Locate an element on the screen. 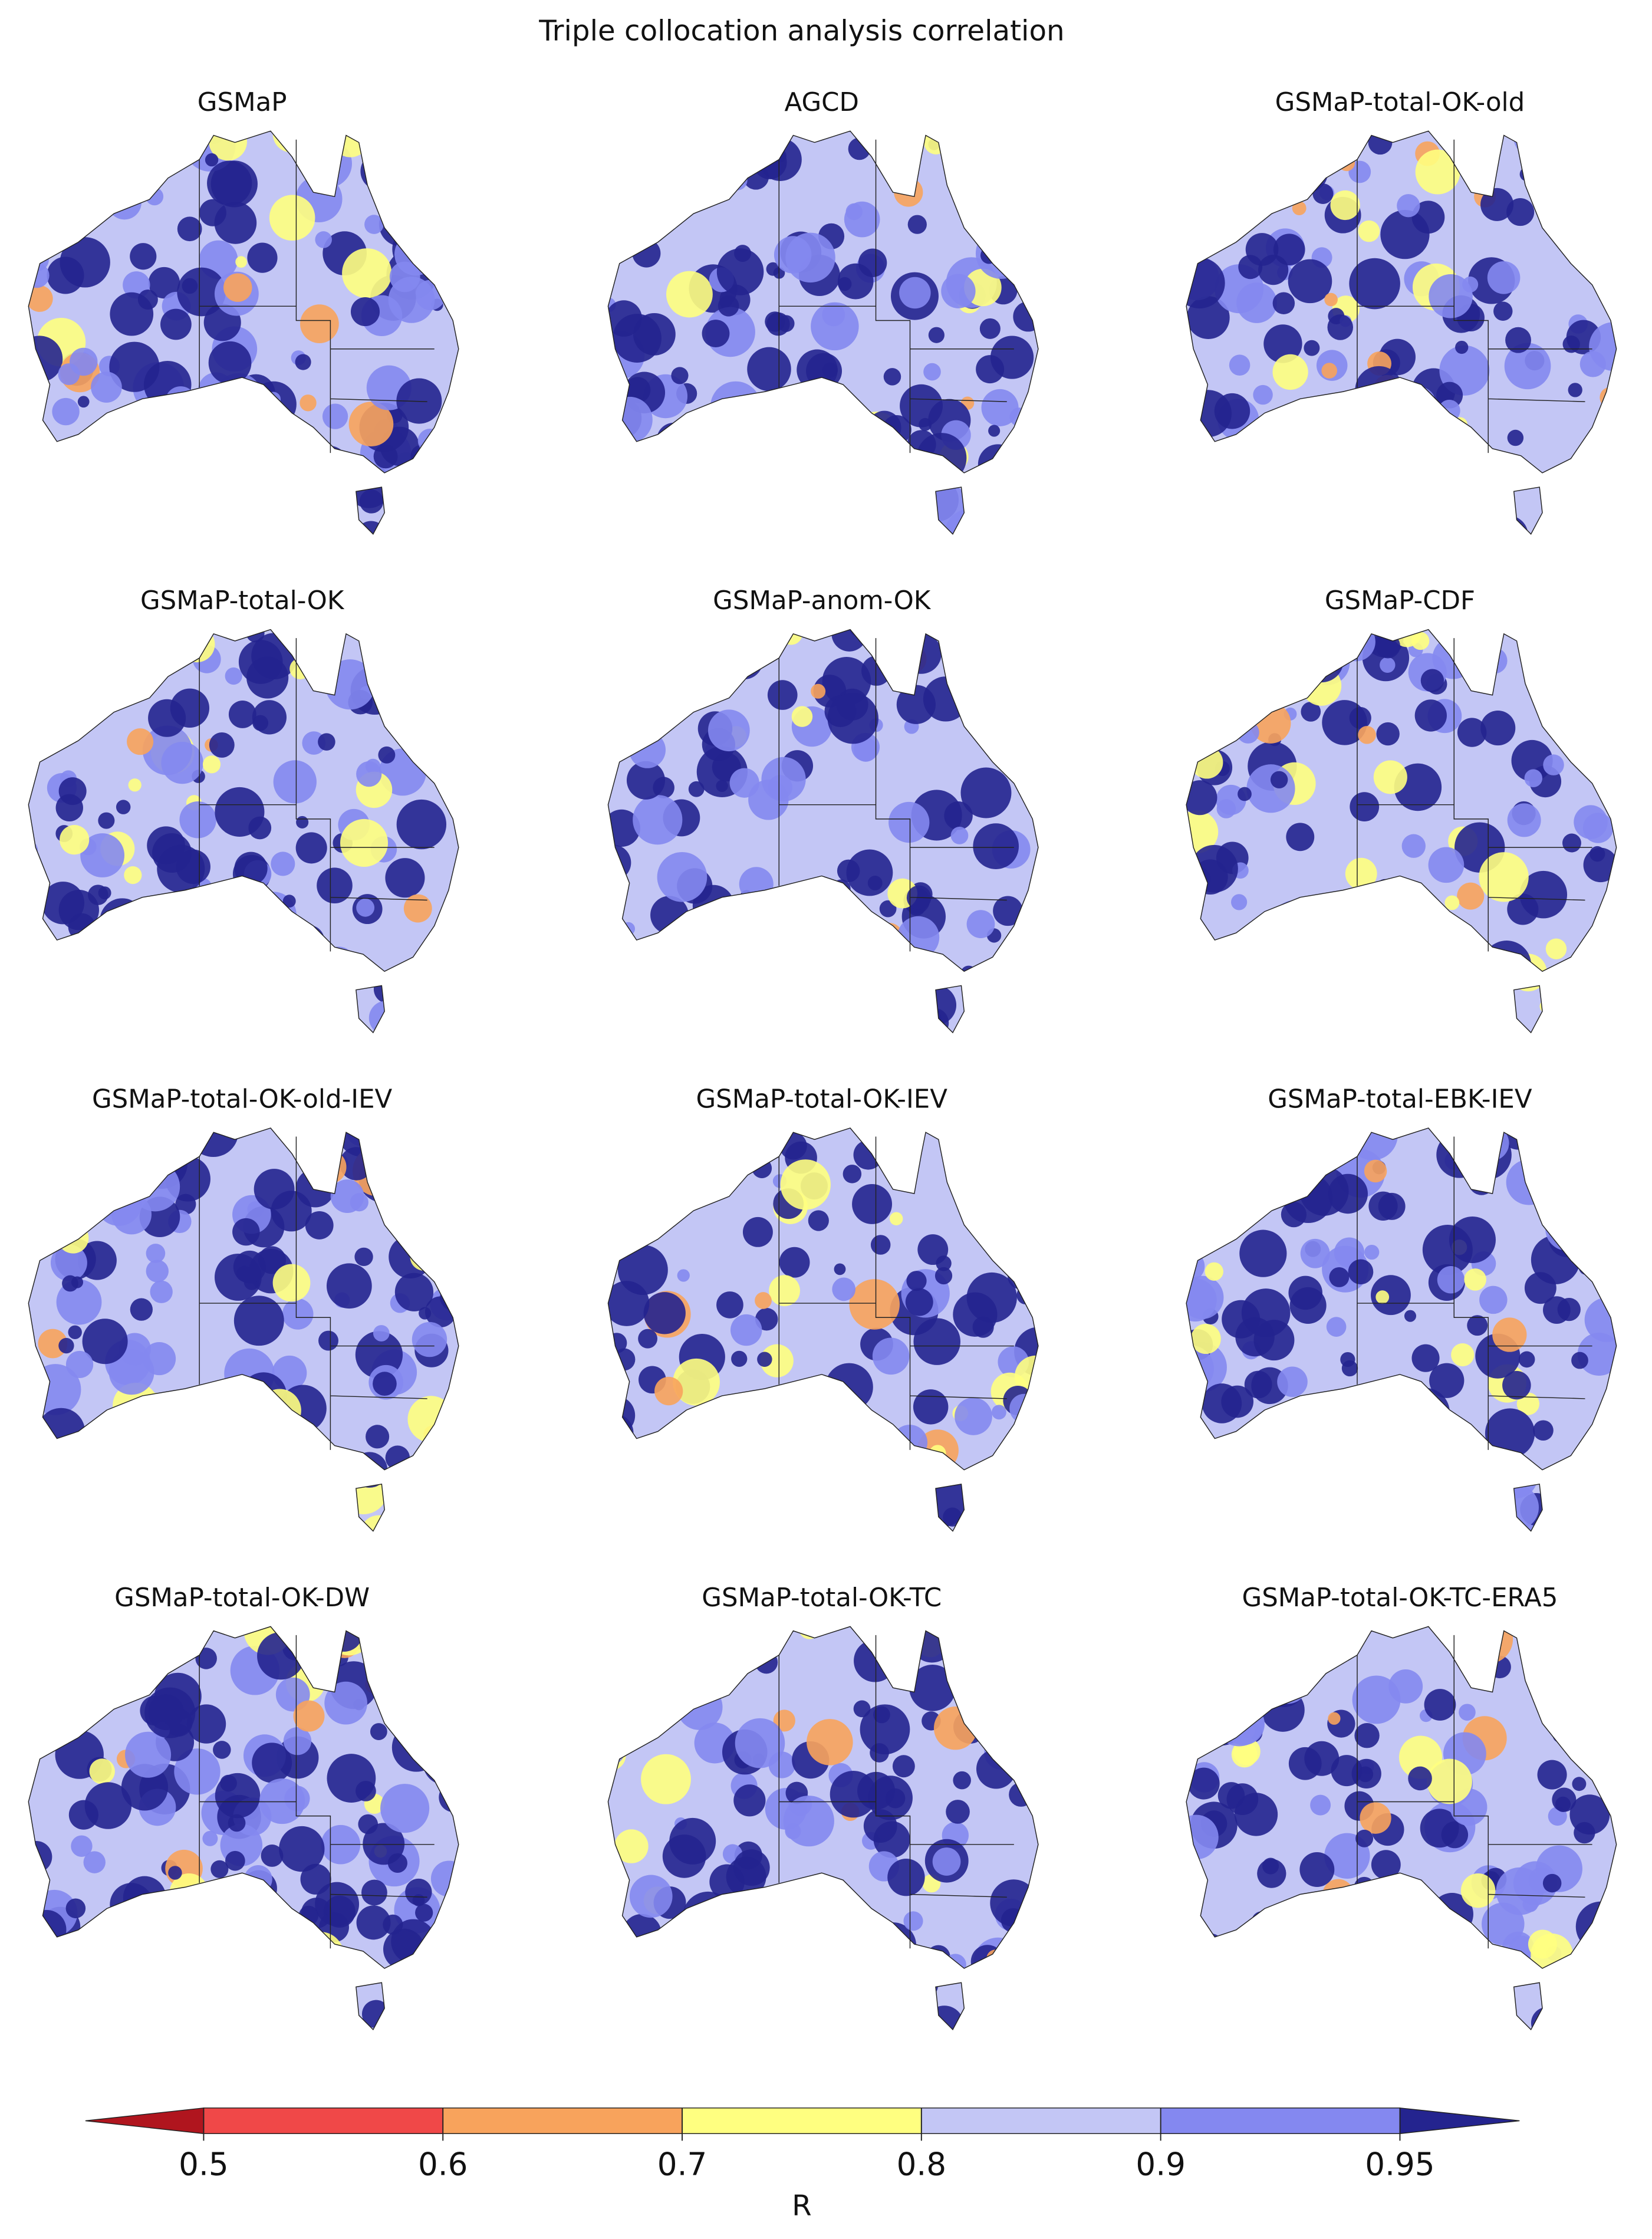  panel-title: GSMaP-total-OK-IEV is located at coordinates (822, 1099).